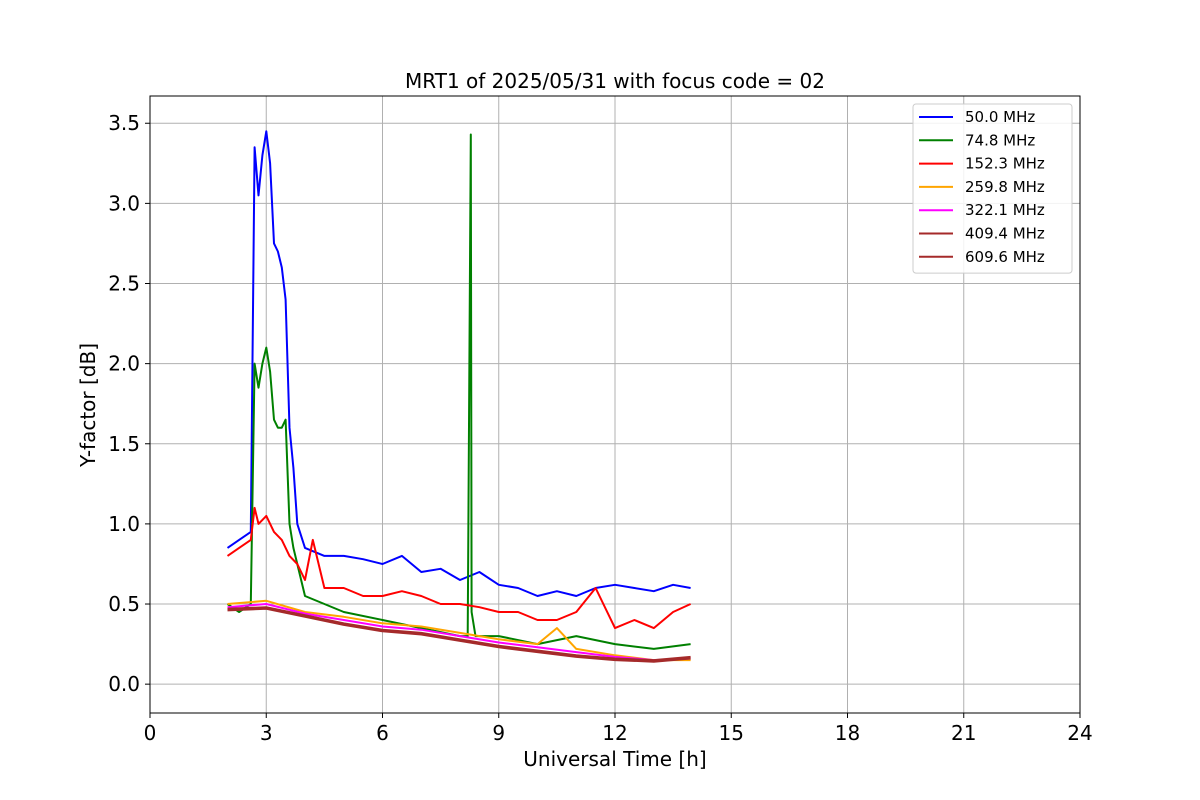 This screenshot has height=800, width=1200. Describe the element at coordinates (731, 733) in the screenshot. I see `x-tick-label: 15` at that location.